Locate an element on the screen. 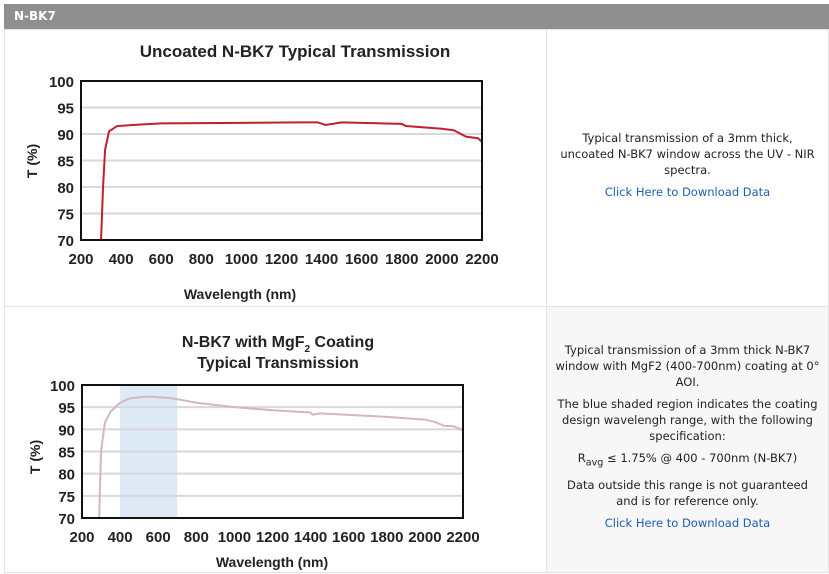  chart-title-line1: N-BK7 with MgF2 Coating is located at coordinates (278, 344).